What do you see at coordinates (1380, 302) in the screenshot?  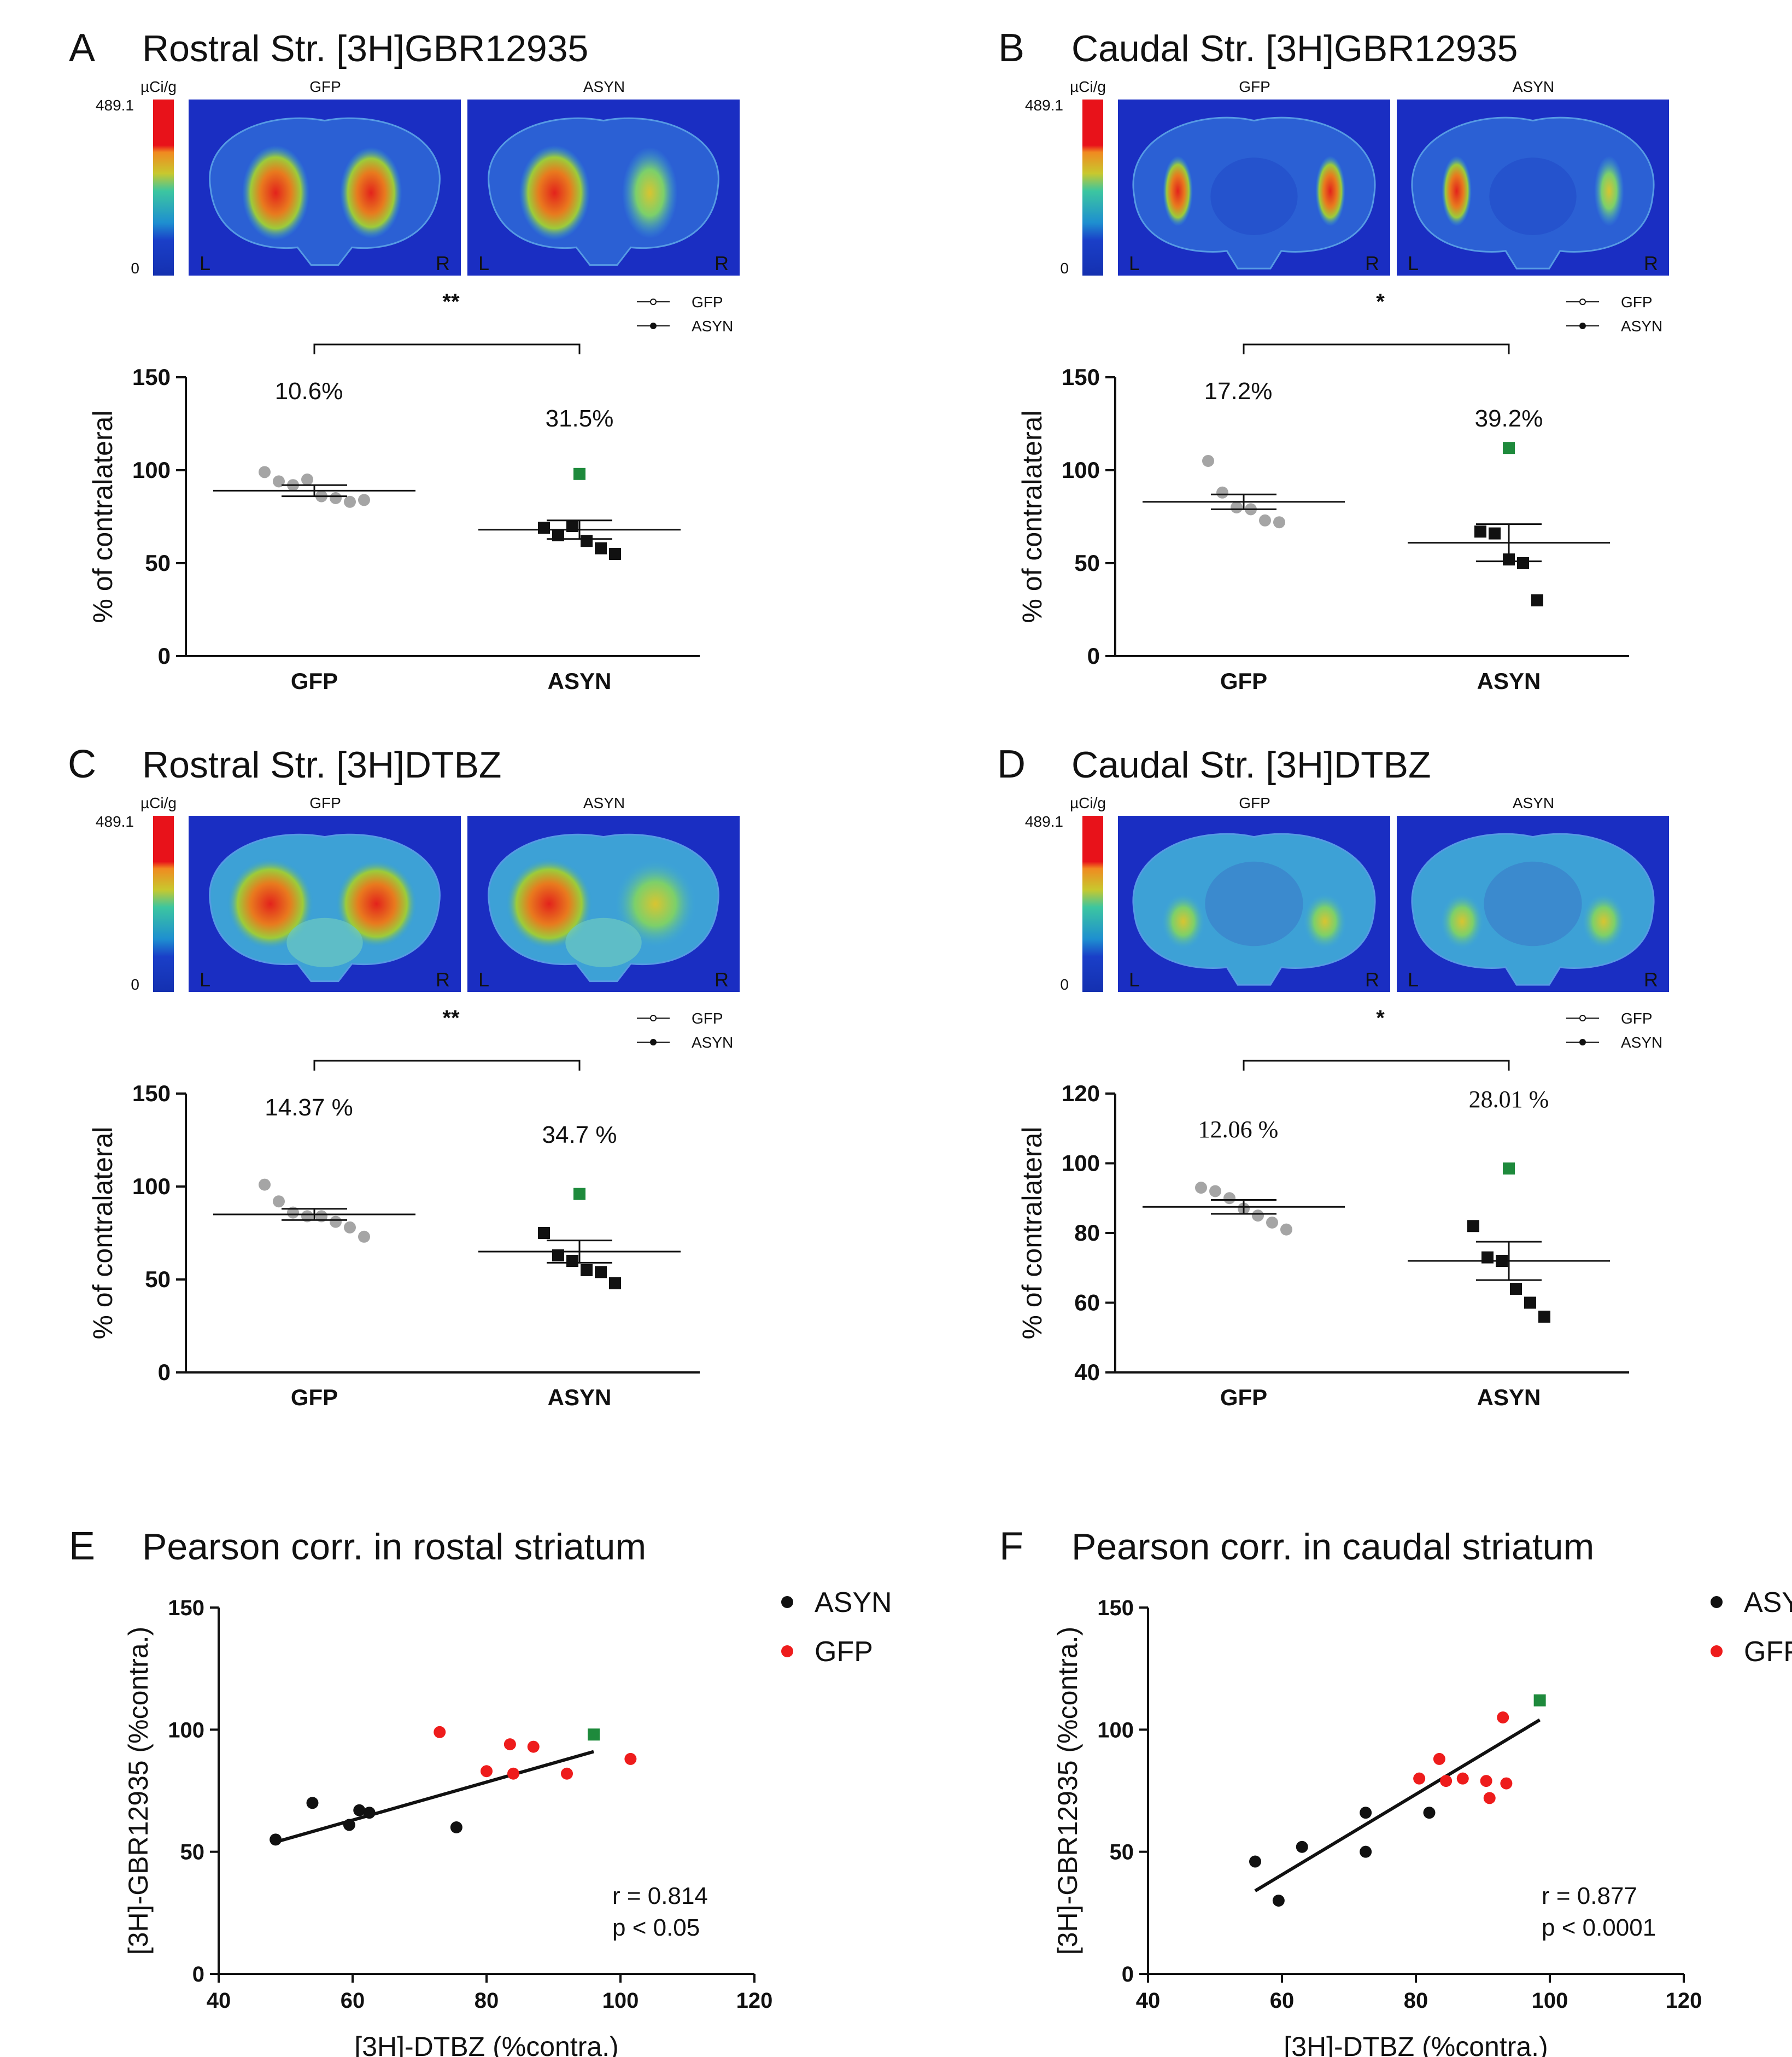 I see `significance-marker: *` at bounding box center [1380, 302].